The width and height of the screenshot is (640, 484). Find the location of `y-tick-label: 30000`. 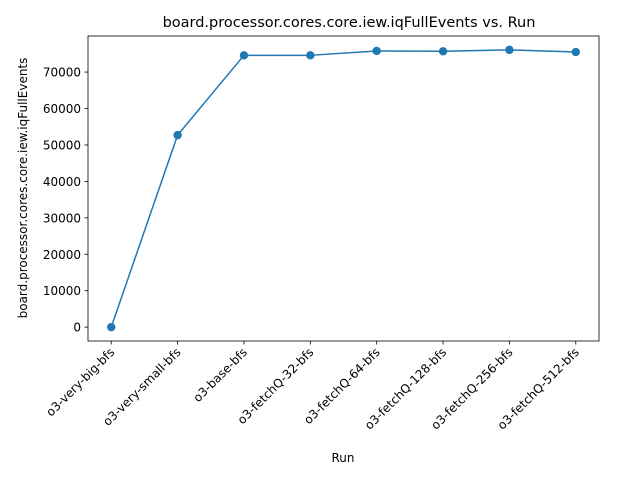

y-tick-label: 30000 is located at coordinates (62, 218).